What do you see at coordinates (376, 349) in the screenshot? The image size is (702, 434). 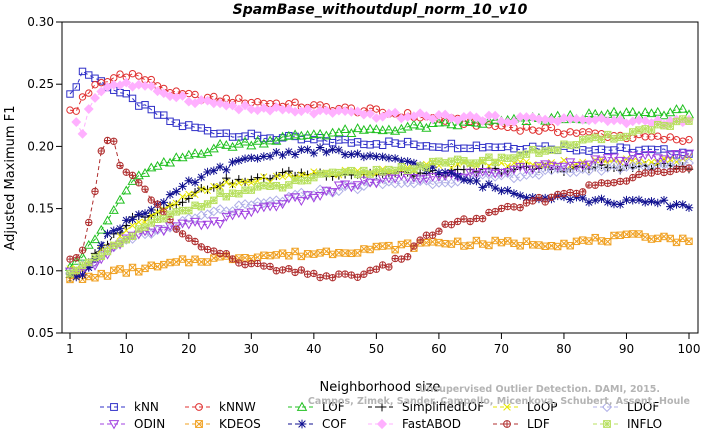 I see `x-tick-label: 50` at bounding box center [376, 349].